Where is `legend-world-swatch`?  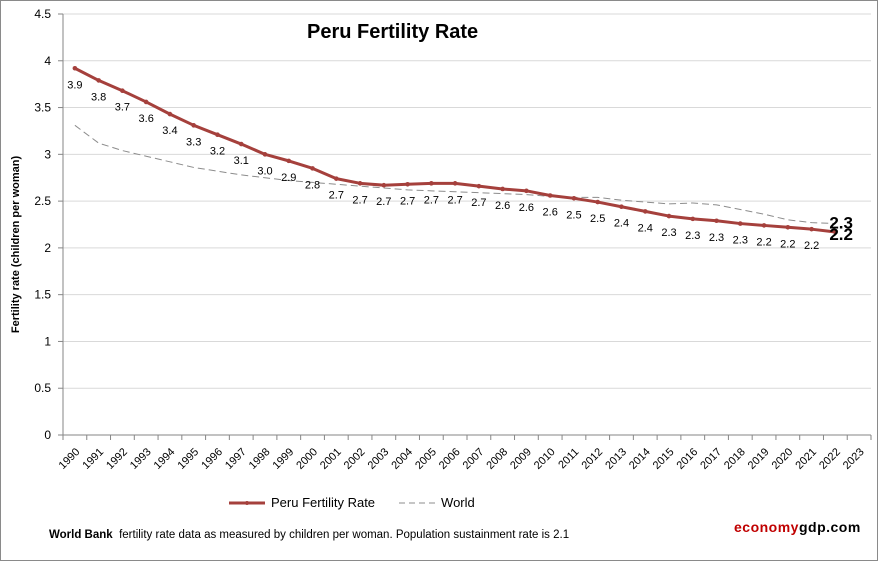 legend-world-swatch is located at coordinates (417, 502).